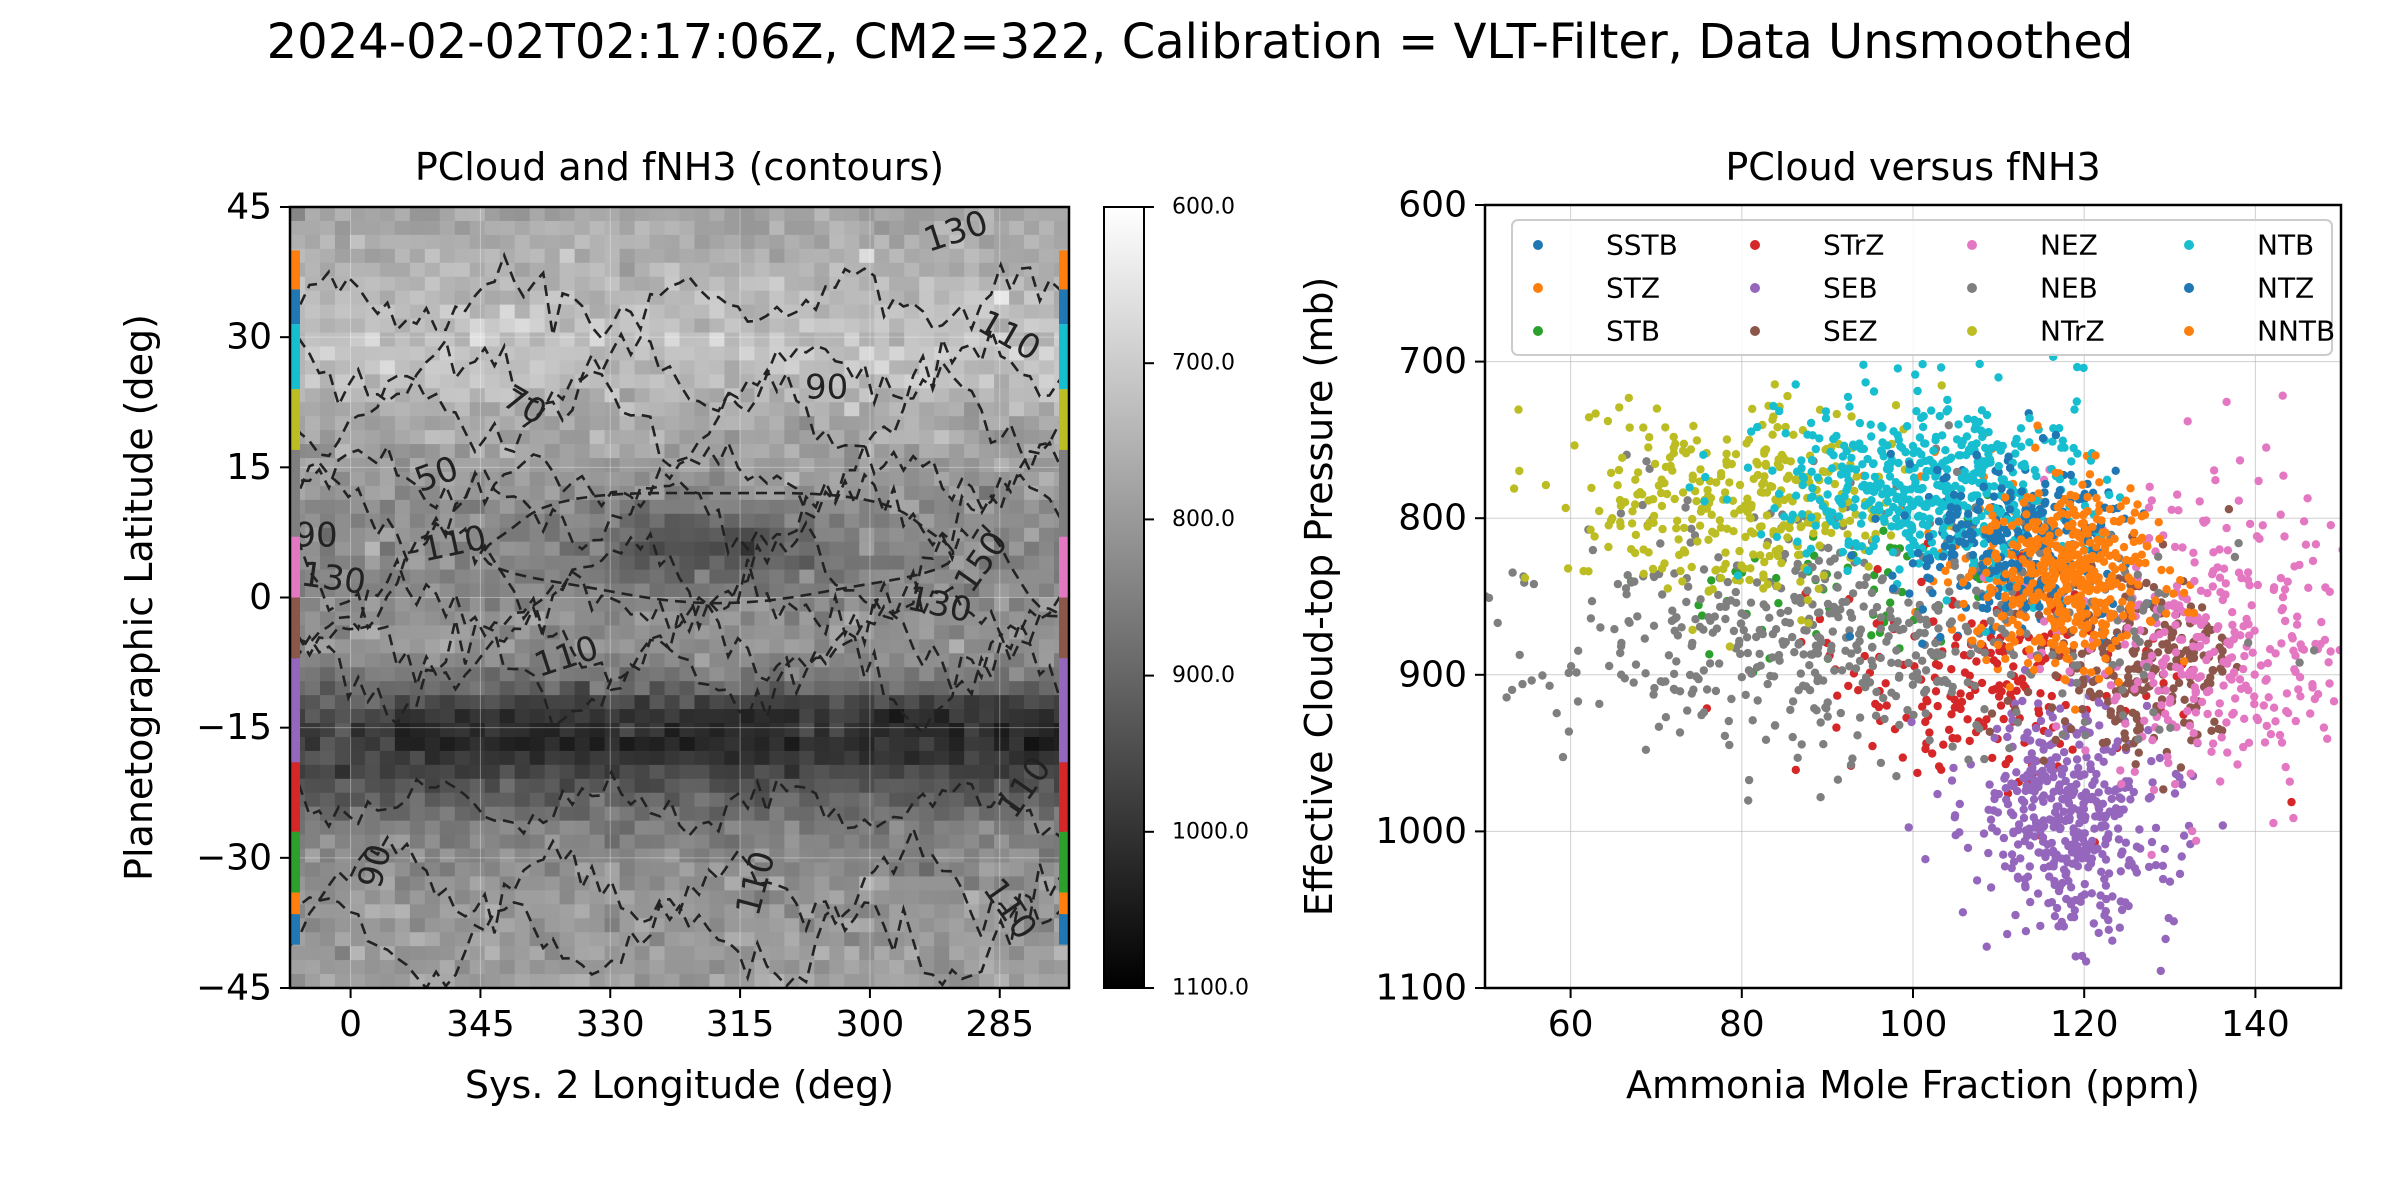 The width and height of the screenshot is (2400, 1200). I want to click on contour-label: 90, so click(826, 388).